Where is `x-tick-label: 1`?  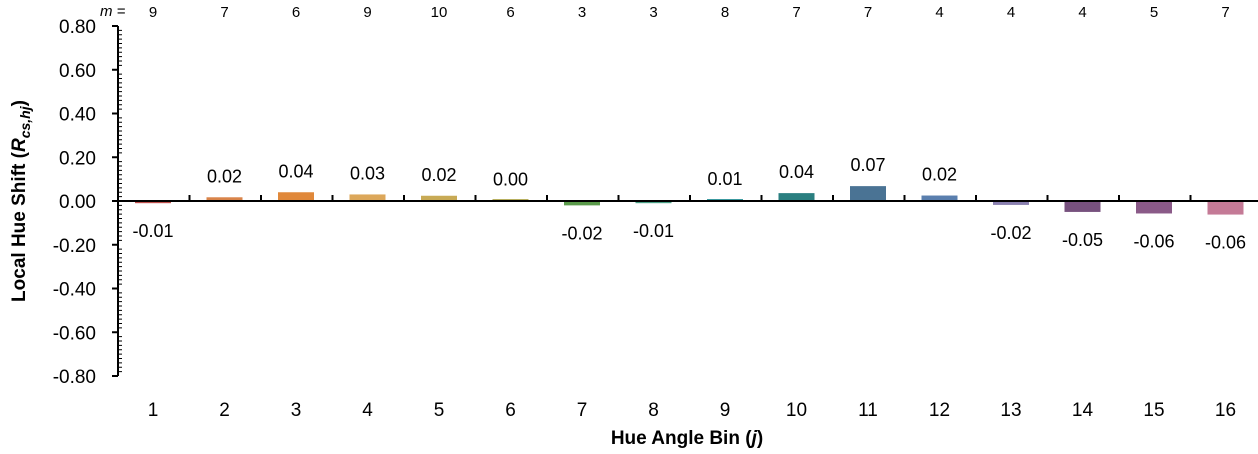 x-tick-label: 1 is located at coordinates (153, 410).